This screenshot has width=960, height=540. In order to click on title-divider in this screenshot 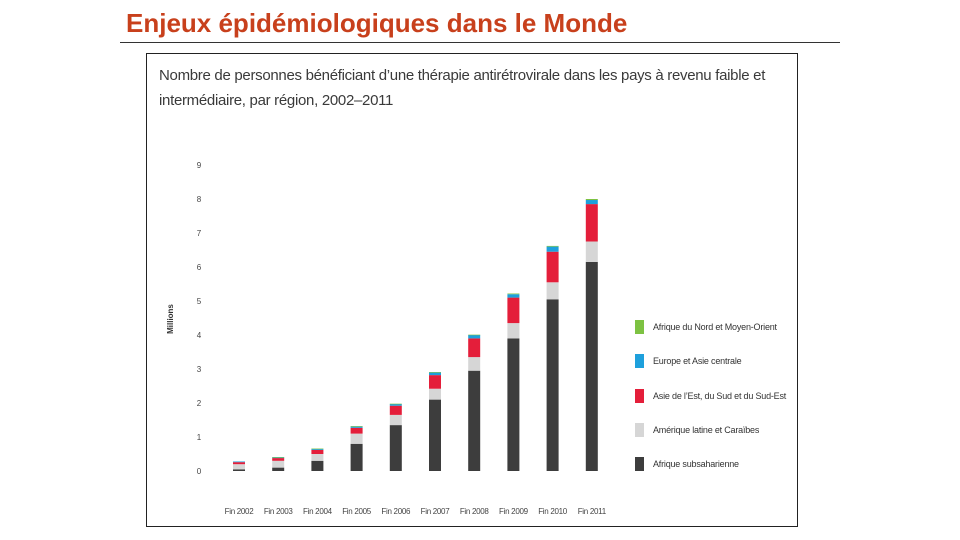, I will do `click(480, 42)`.